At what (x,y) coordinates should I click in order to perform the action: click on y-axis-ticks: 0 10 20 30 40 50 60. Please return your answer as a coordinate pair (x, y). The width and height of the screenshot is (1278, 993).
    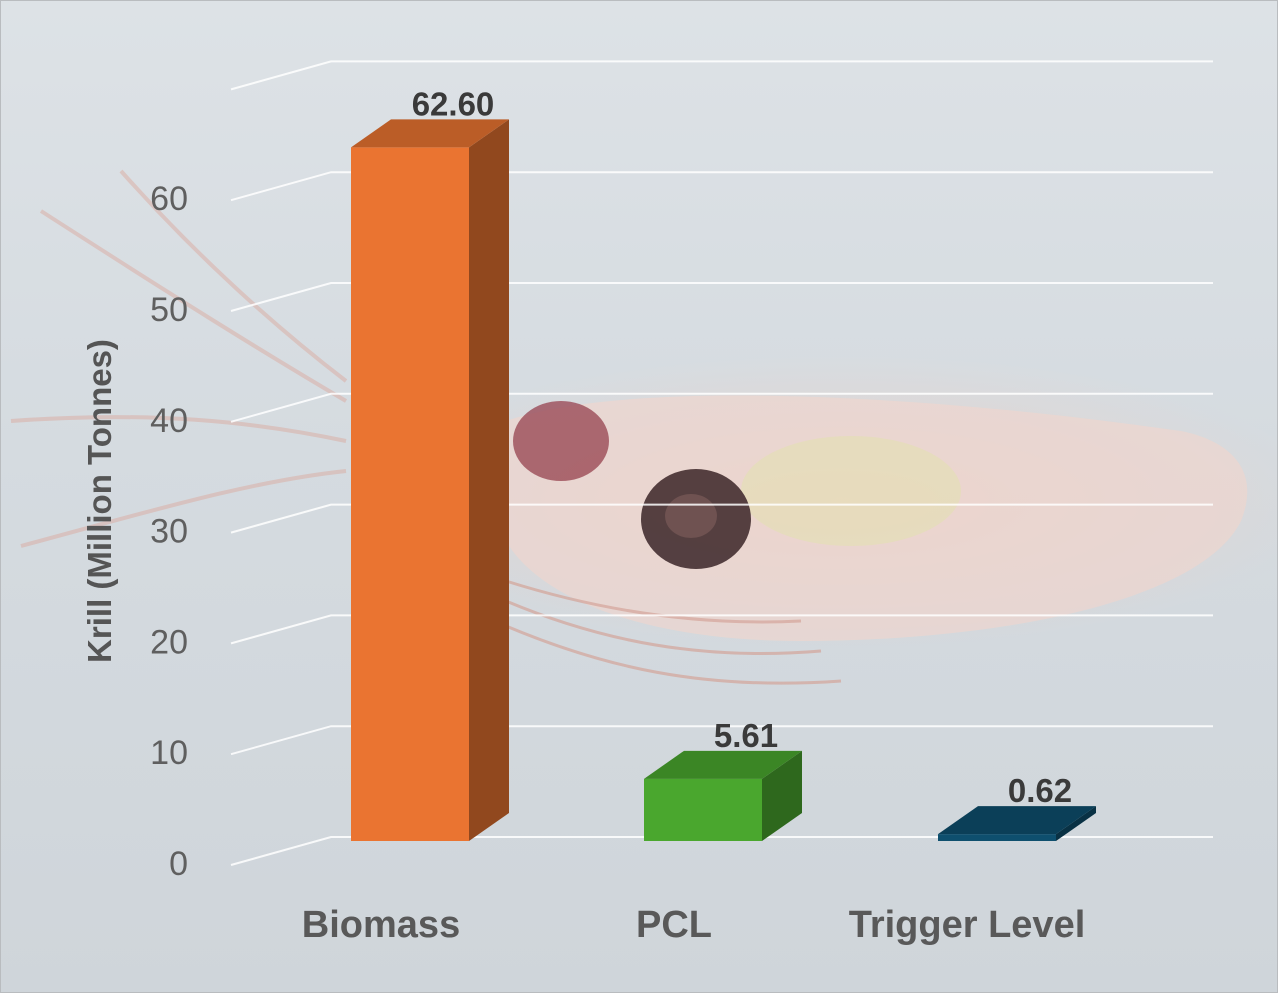
    Looking at the image, I should click on (169, 531).